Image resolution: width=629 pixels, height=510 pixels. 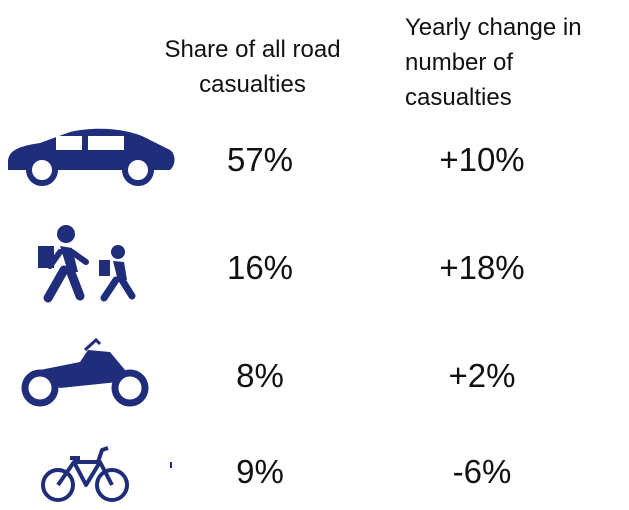 What do you see at coordinates (91, 157) in the screenshot?
I see `car-icon` at bounding box center [91, 157].